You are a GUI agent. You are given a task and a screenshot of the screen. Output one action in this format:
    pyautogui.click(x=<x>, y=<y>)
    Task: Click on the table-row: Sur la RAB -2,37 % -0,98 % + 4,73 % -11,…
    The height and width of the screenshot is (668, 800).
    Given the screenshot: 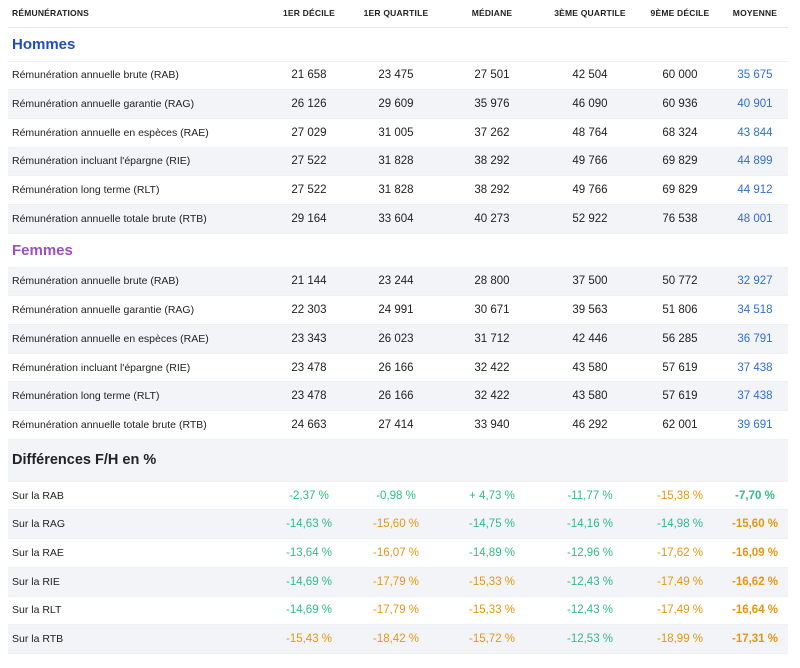 What is the action you would take?
    pyautogui.click(x=398, y=496)
    